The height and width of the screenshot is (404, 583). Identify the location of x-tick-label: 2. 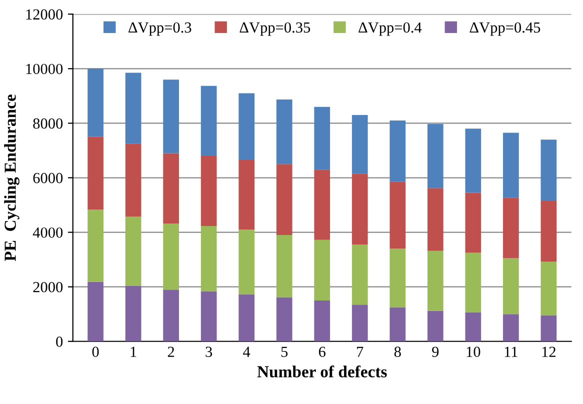
(171, 351).